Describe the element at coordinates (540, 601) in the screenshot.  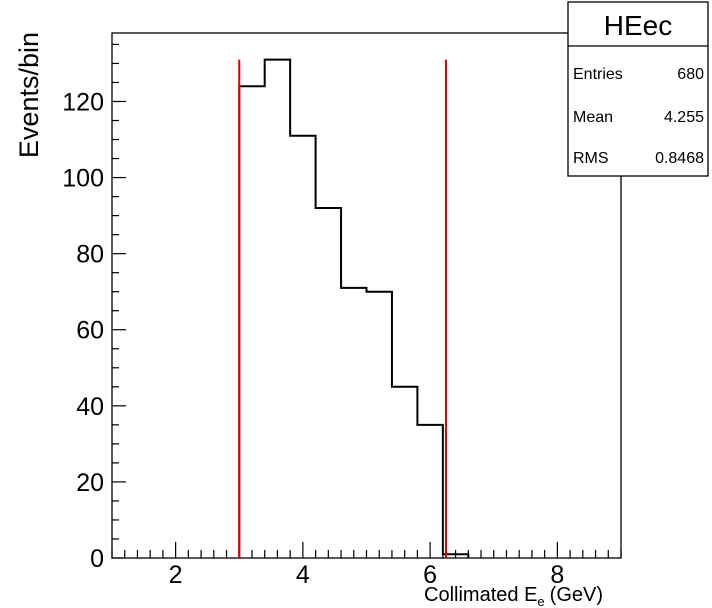
I see `x-axis-title-subscript: e` at that location.